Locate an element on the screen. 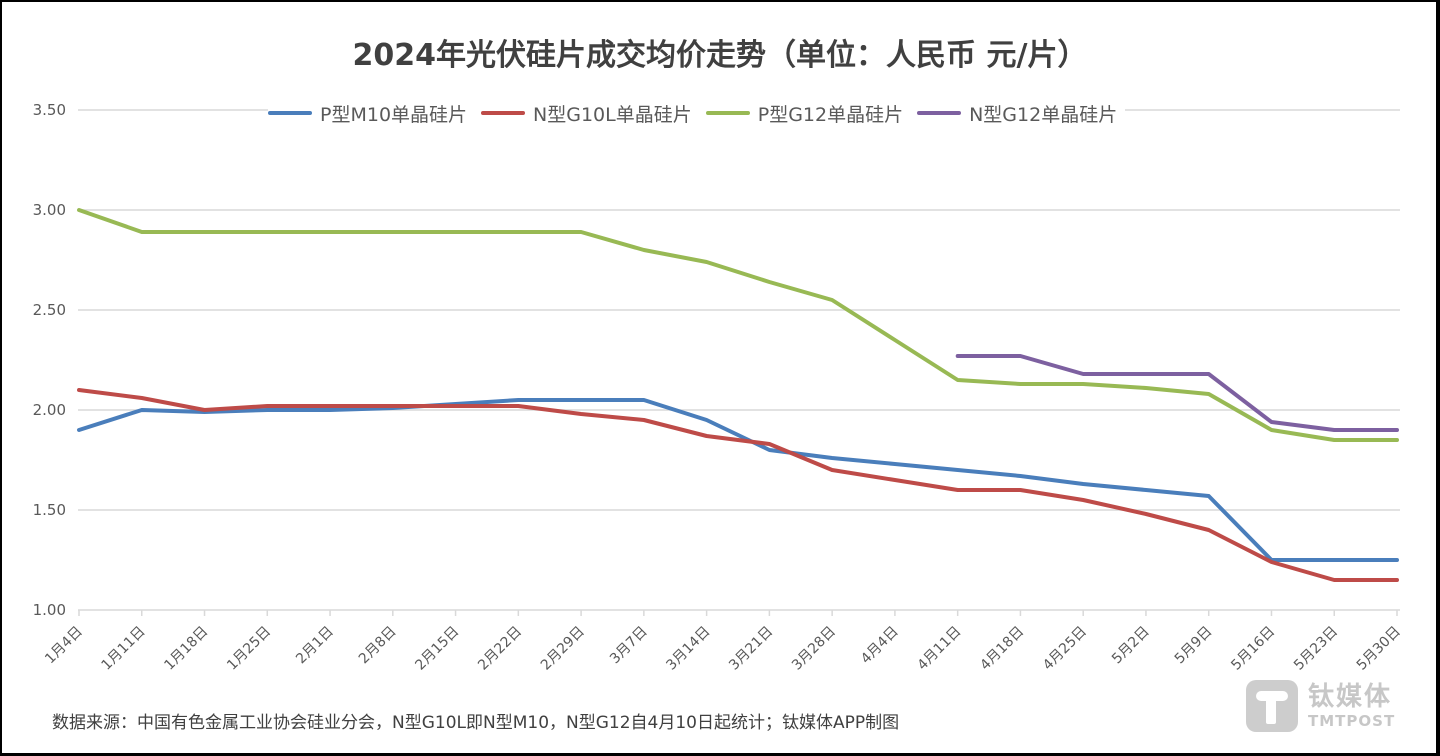  legend: P型M10单晶硅片 N型G10L单晶硅片 P型G12单晶硅片 N型G12单晶硅片 is located at coordinates (697, 113).